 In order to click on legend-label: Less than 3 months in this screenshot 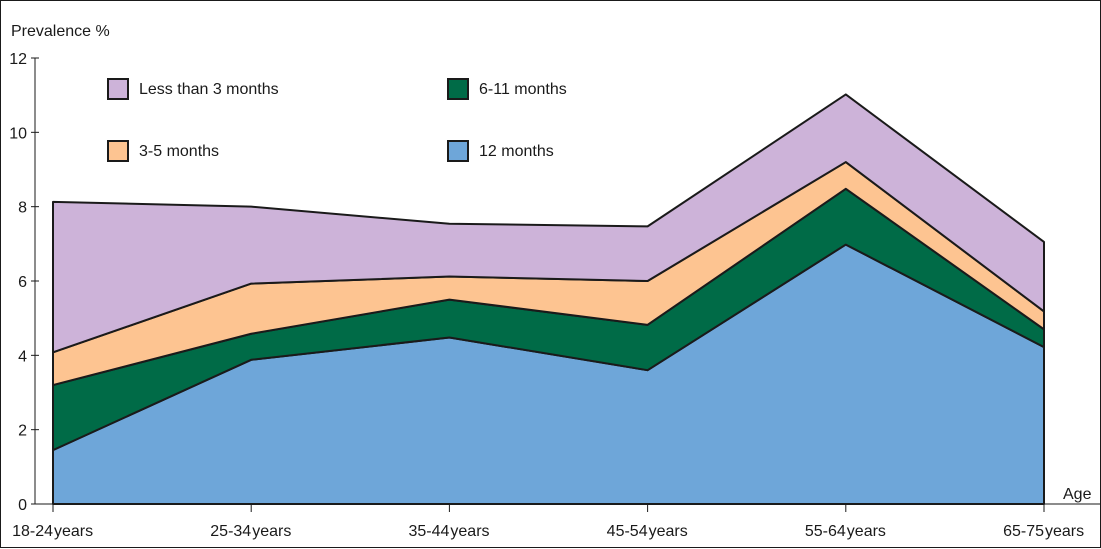, I will do `click(209, 89)`.